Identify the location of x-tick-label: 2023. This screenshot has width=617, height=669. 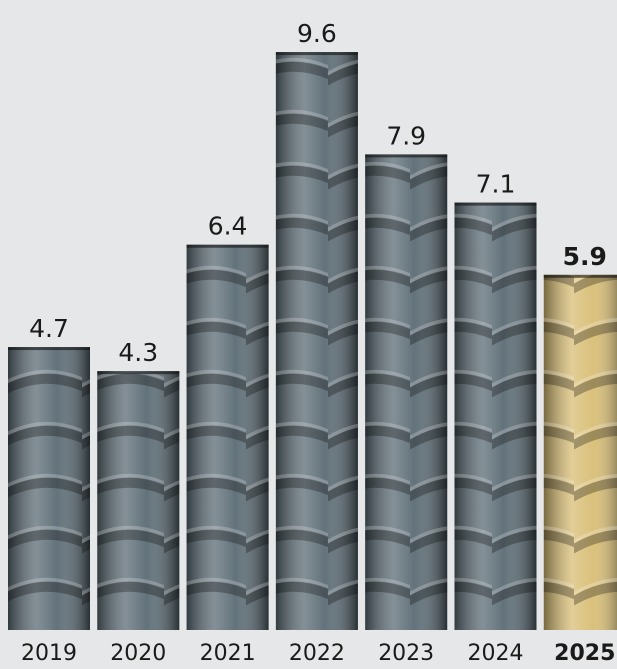
(406, 653).